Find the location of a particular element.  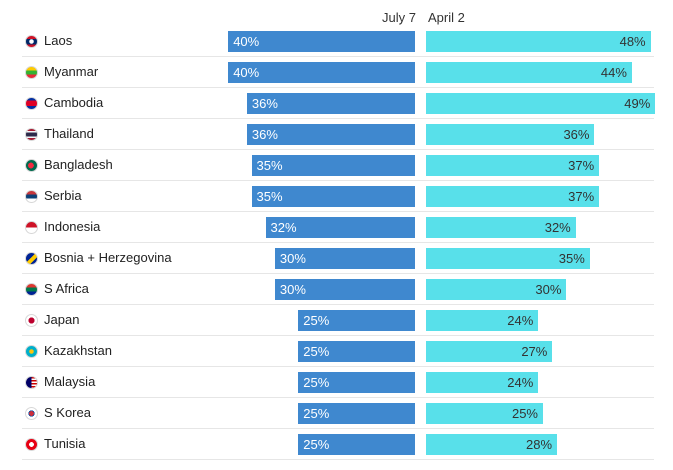

country-label: S Korea is located at coordinates (67, 412).